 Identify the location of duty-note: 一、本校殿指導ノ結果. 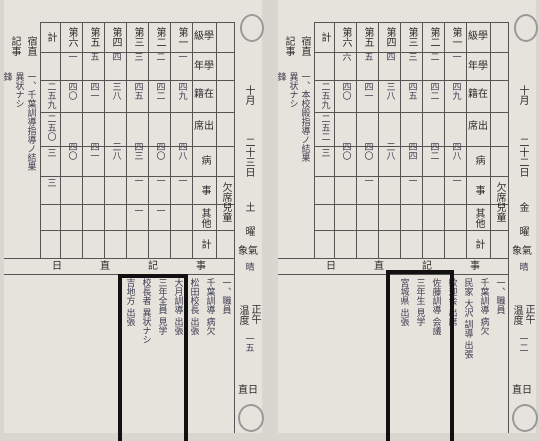
(304, 117).